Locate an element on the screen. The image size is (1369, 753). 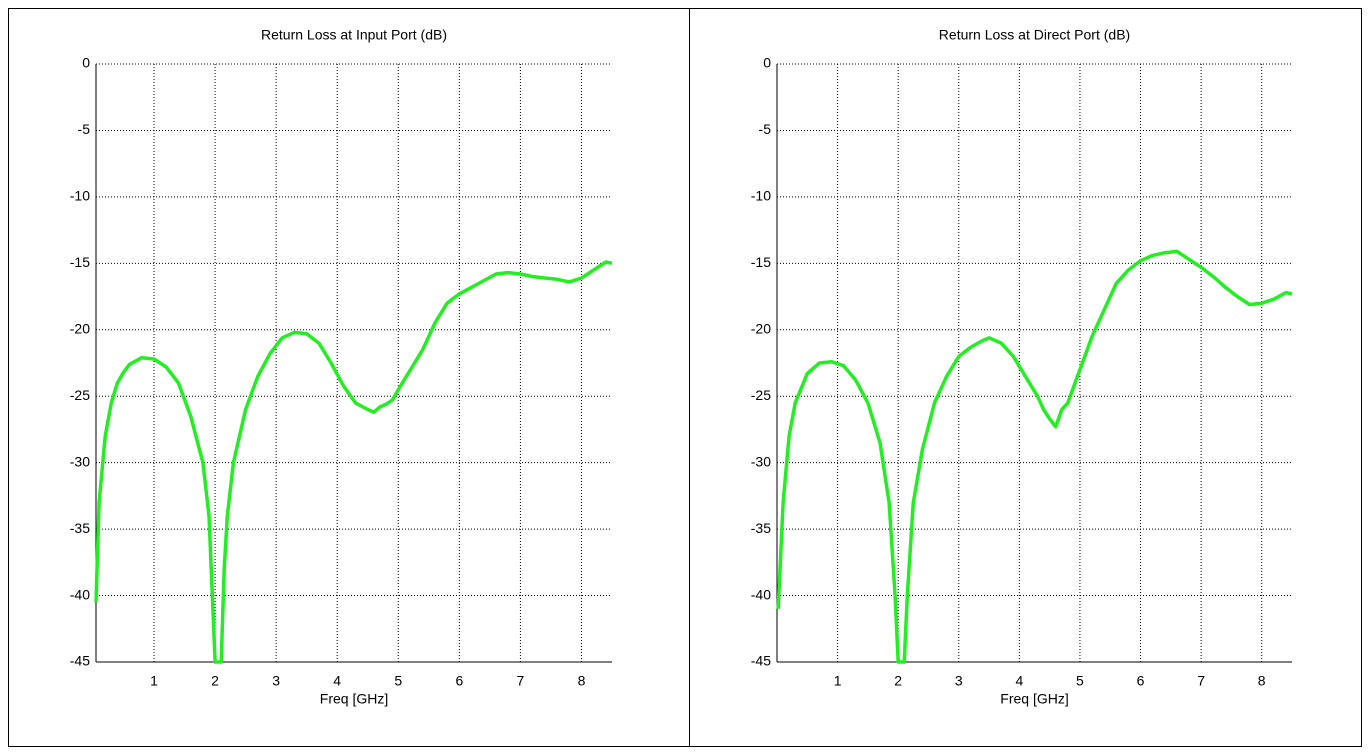
chart-title: Return Loss at Input Port (dB) is located at coordinates (354, 35).